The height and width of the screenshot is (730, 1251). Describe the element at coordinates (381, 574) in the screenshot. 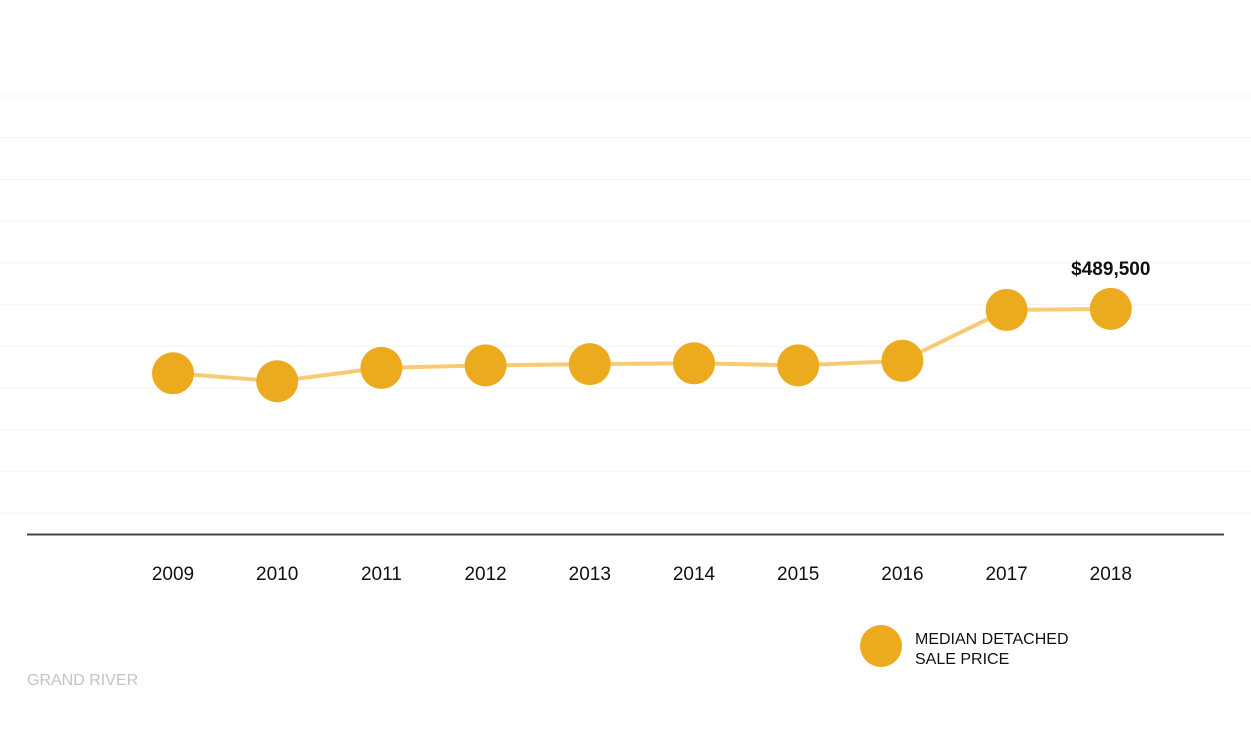

I see `x-tick-label-2011: 2011` at that location.